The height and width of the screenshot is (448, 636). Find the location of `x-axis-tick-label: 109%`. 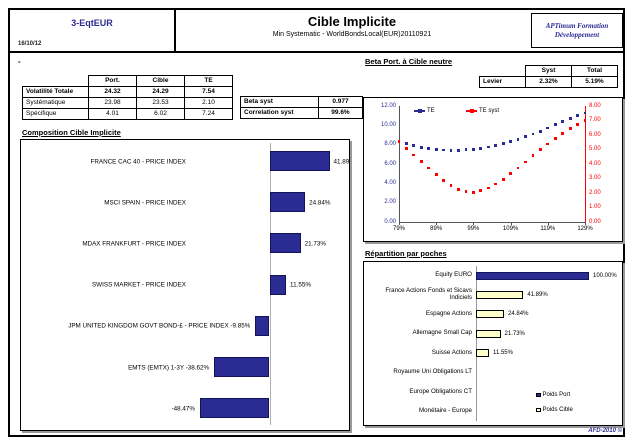

x-axis-tick-label: 109% is located at coordinates (510, 229).